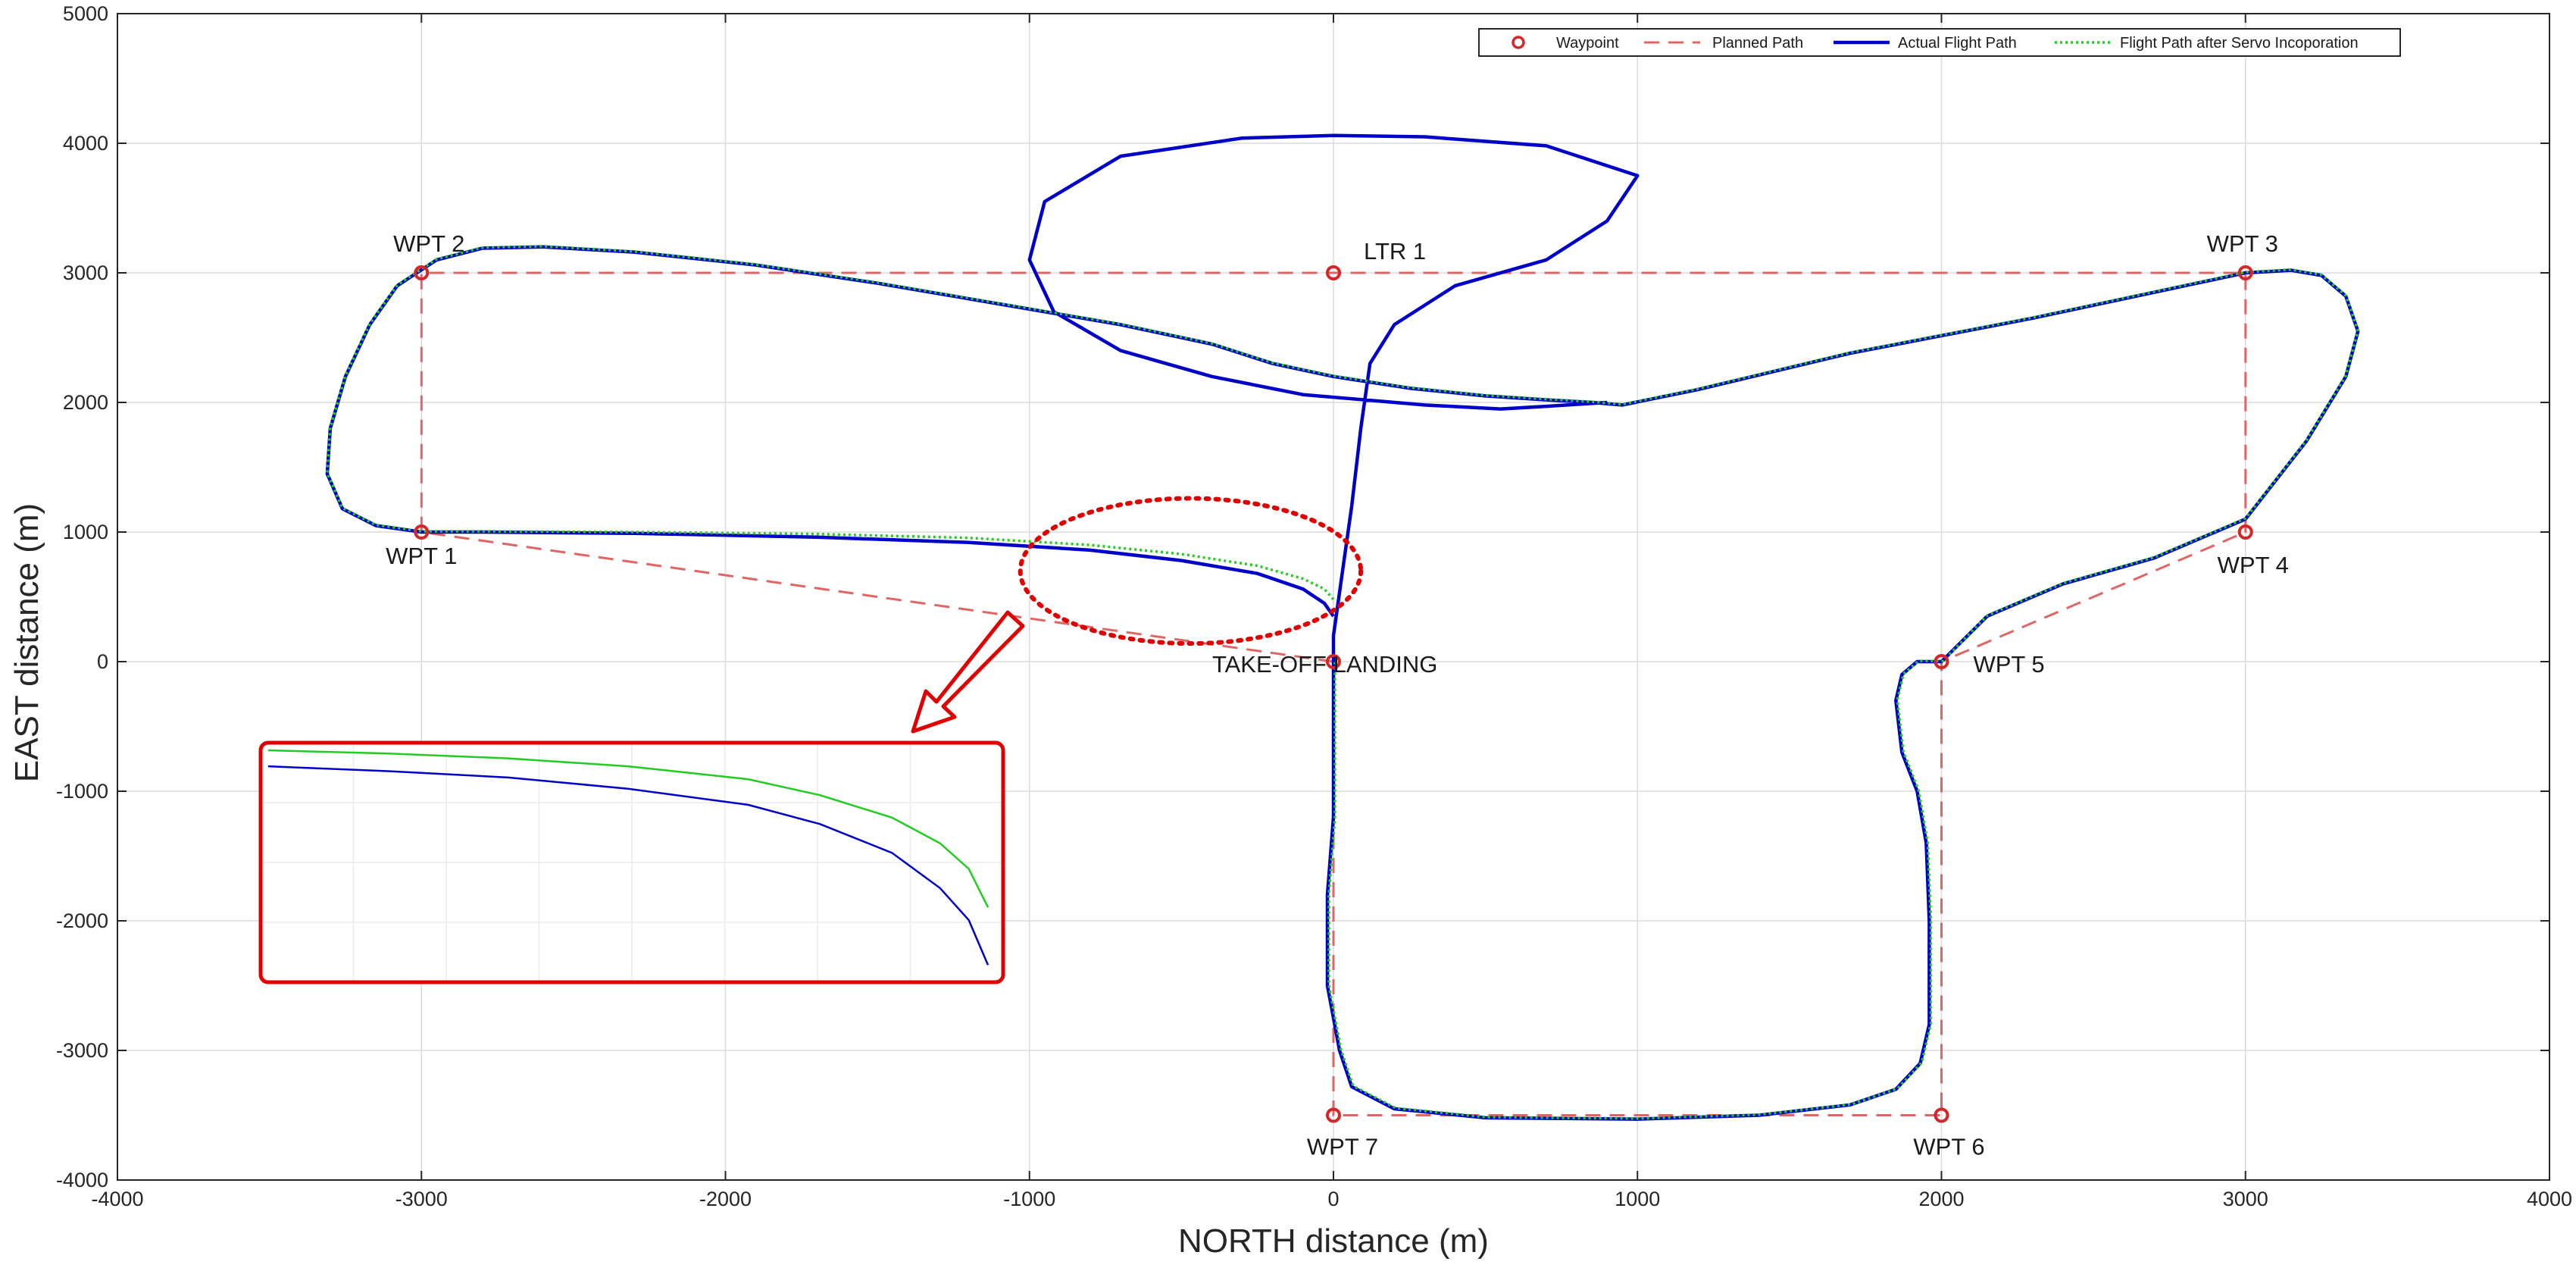 This screenshot has height=1274, width=2576. Describe the element at coordinates (82, 1180) in the screenshot. I see `y-tick-label: -4000` at that location.